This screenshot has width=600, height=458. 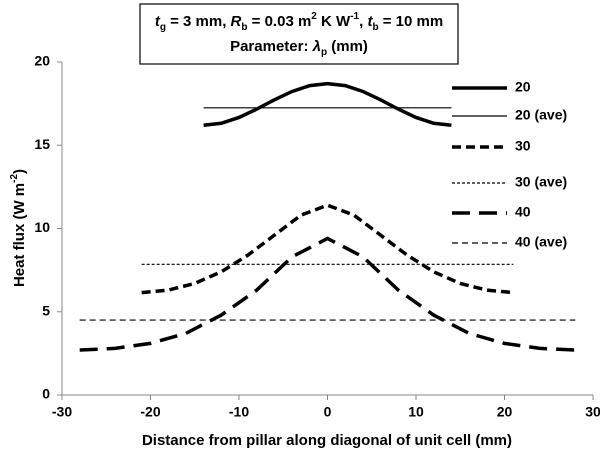 I want to click on title-box, so click(x=299, y=34).